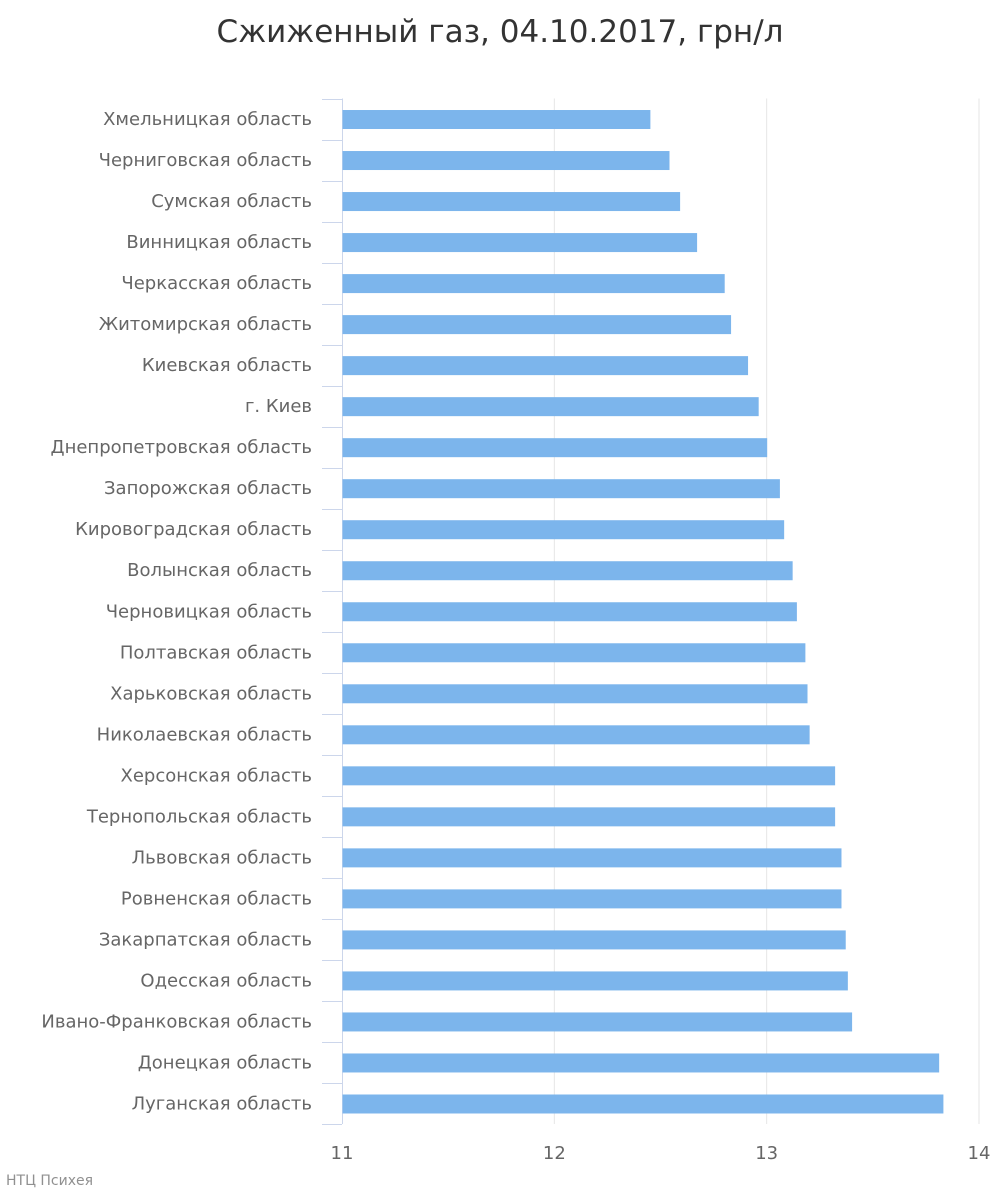 The image size is (1000, 1200). I want to click on category-label: Ровненская область, so click(216, 898).